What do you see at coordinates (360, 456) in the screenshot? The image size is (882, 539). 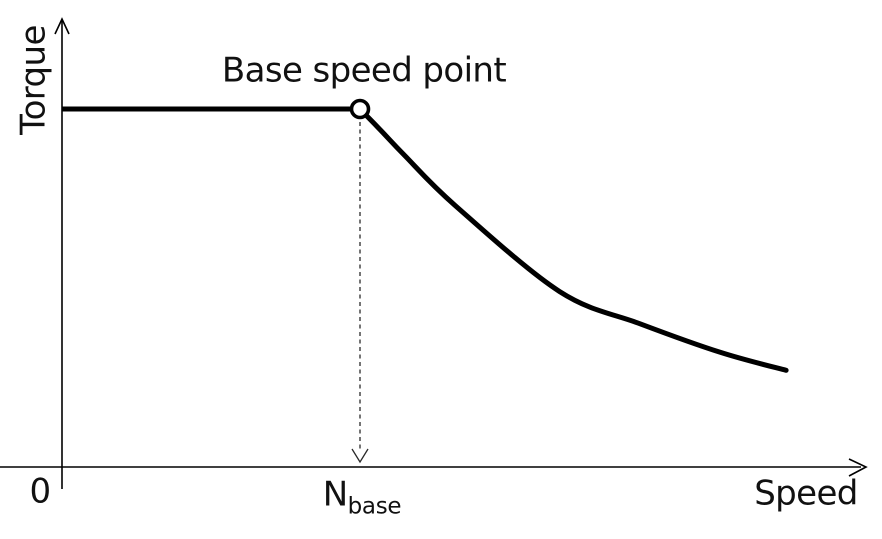 I see `base-speed-guide-arrow-icon` at bounding box center [360, 456].